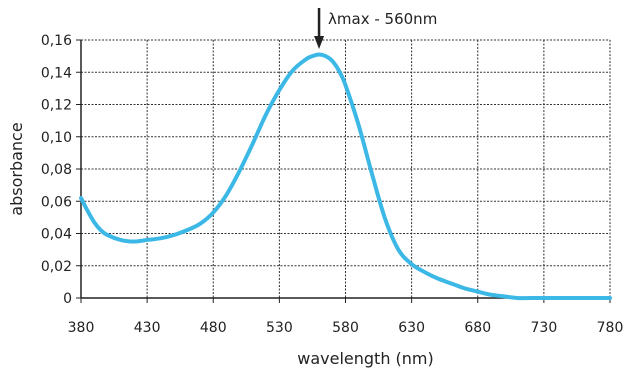  What do you see at coordinates (56, 41) in the screenshot?
I see `y-tick-label: 0,16` at bounding box center [56, 41].